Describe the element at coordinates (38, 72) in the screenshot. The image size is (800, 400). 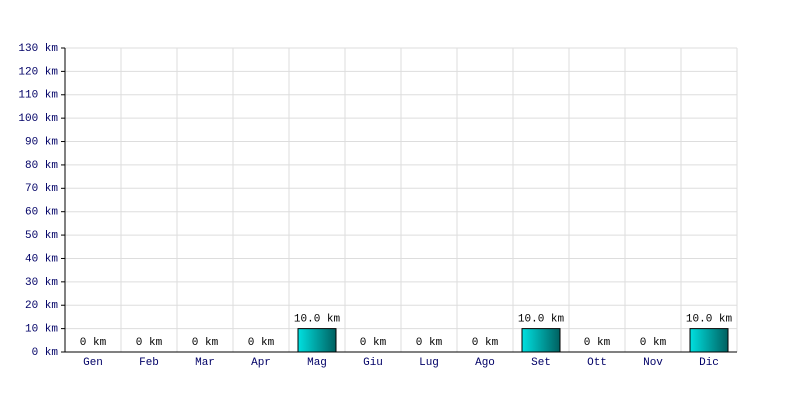
I see `y-tick-label: 120 km` at that location.